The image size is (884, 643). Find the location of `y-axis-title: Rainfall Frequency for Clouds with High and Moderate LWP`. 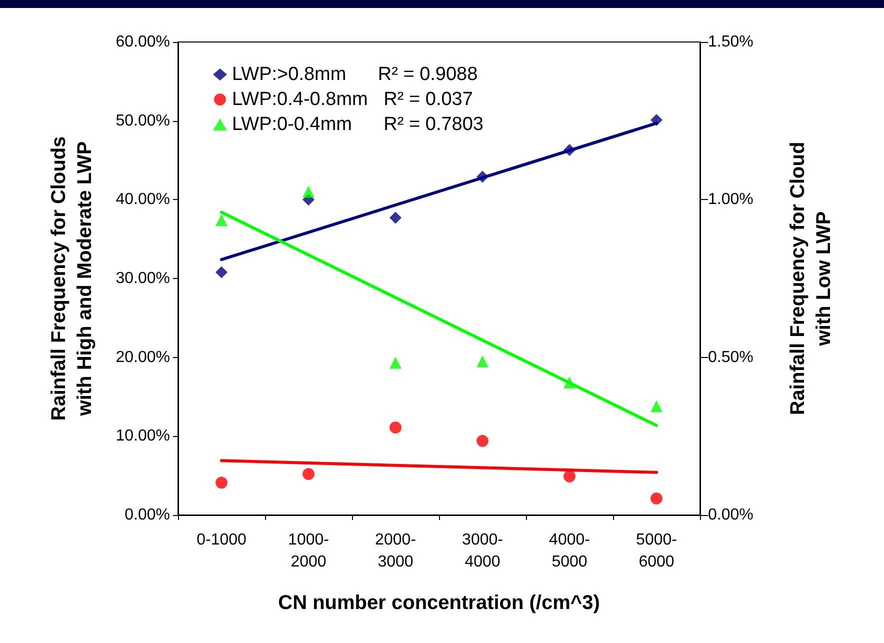

y-axis-title: Rainfall Frequency for Clouds with High and Moderate LWP is located at coordinates (72, 278).